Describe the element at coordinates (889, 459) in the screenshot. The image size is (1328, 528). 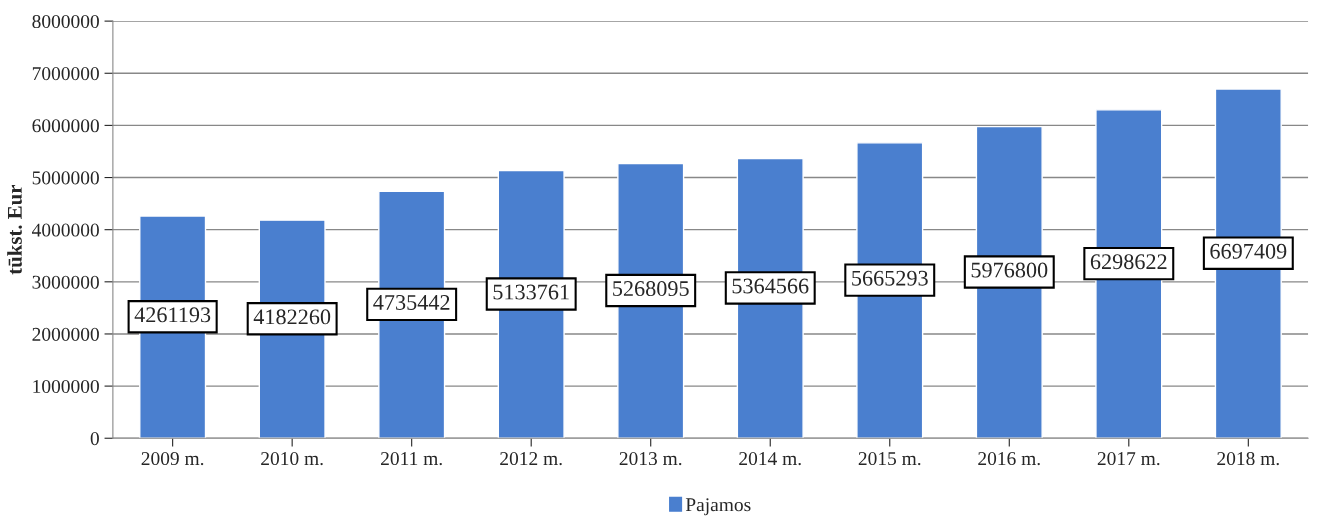
I see `x-tick-label: 2015 m.` at that location.